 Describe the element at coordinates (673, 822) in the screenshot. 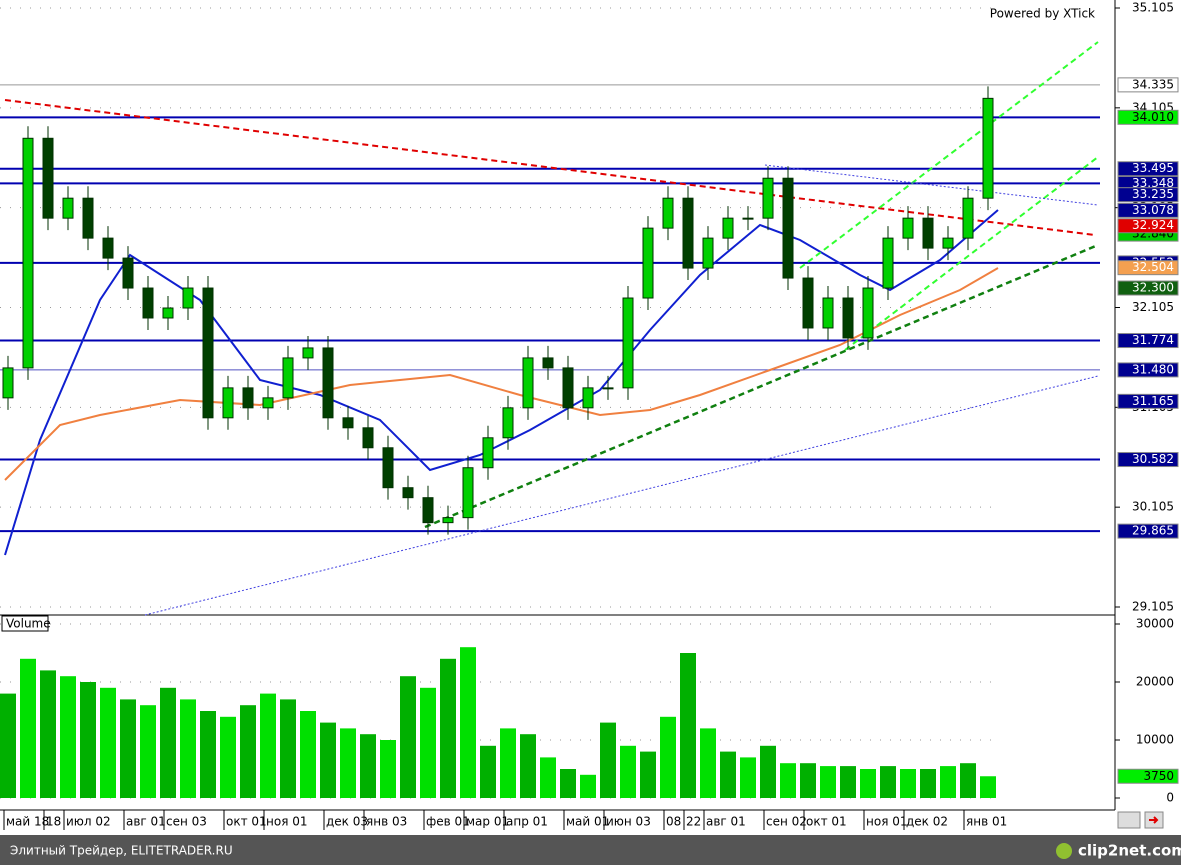

I see `x-tick-label: 08` at that location.